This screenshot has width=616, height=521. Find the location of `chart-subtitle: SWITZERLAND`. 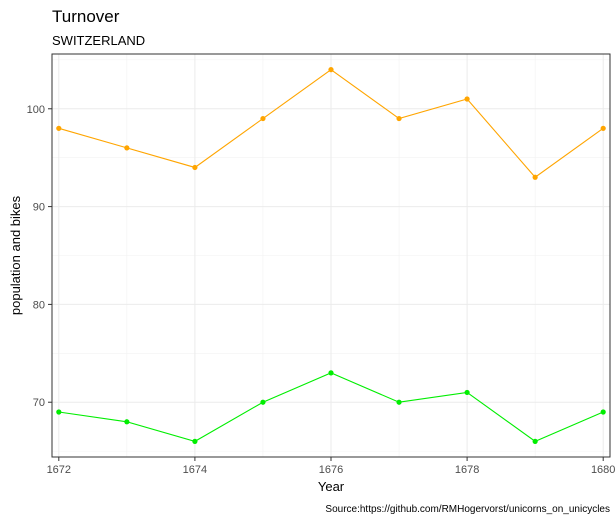

chart-subtitle: SWITZERLAND is located at coordinates (98, 40).